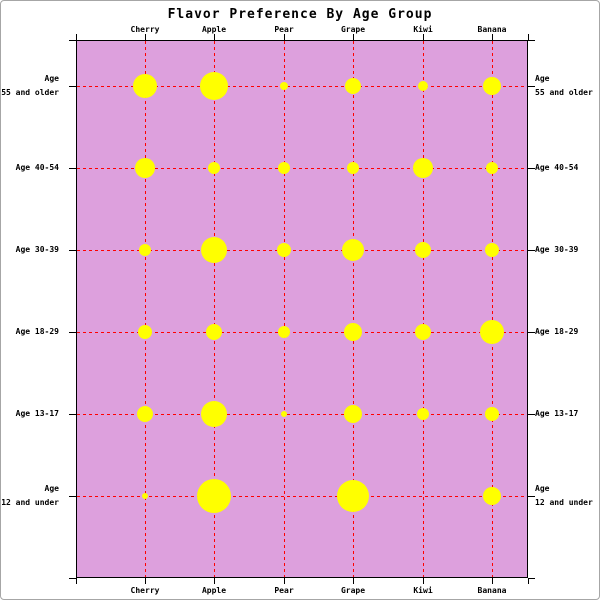  What do you see at coordinates (37, 168) in the screenshot?
I see `y-label-left-age-40-54: Age 40-54` at bounding box center [37, 168].